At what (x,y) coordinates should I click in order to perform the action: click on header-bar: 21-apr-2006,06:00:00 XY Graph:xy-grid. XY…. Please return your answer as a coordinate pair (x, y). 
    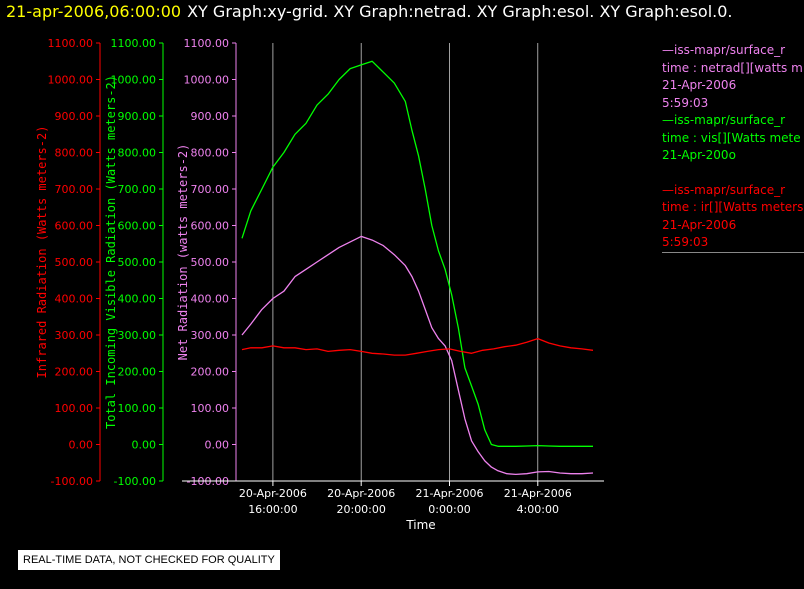
    Looking at the image, I should click on (402, 13).